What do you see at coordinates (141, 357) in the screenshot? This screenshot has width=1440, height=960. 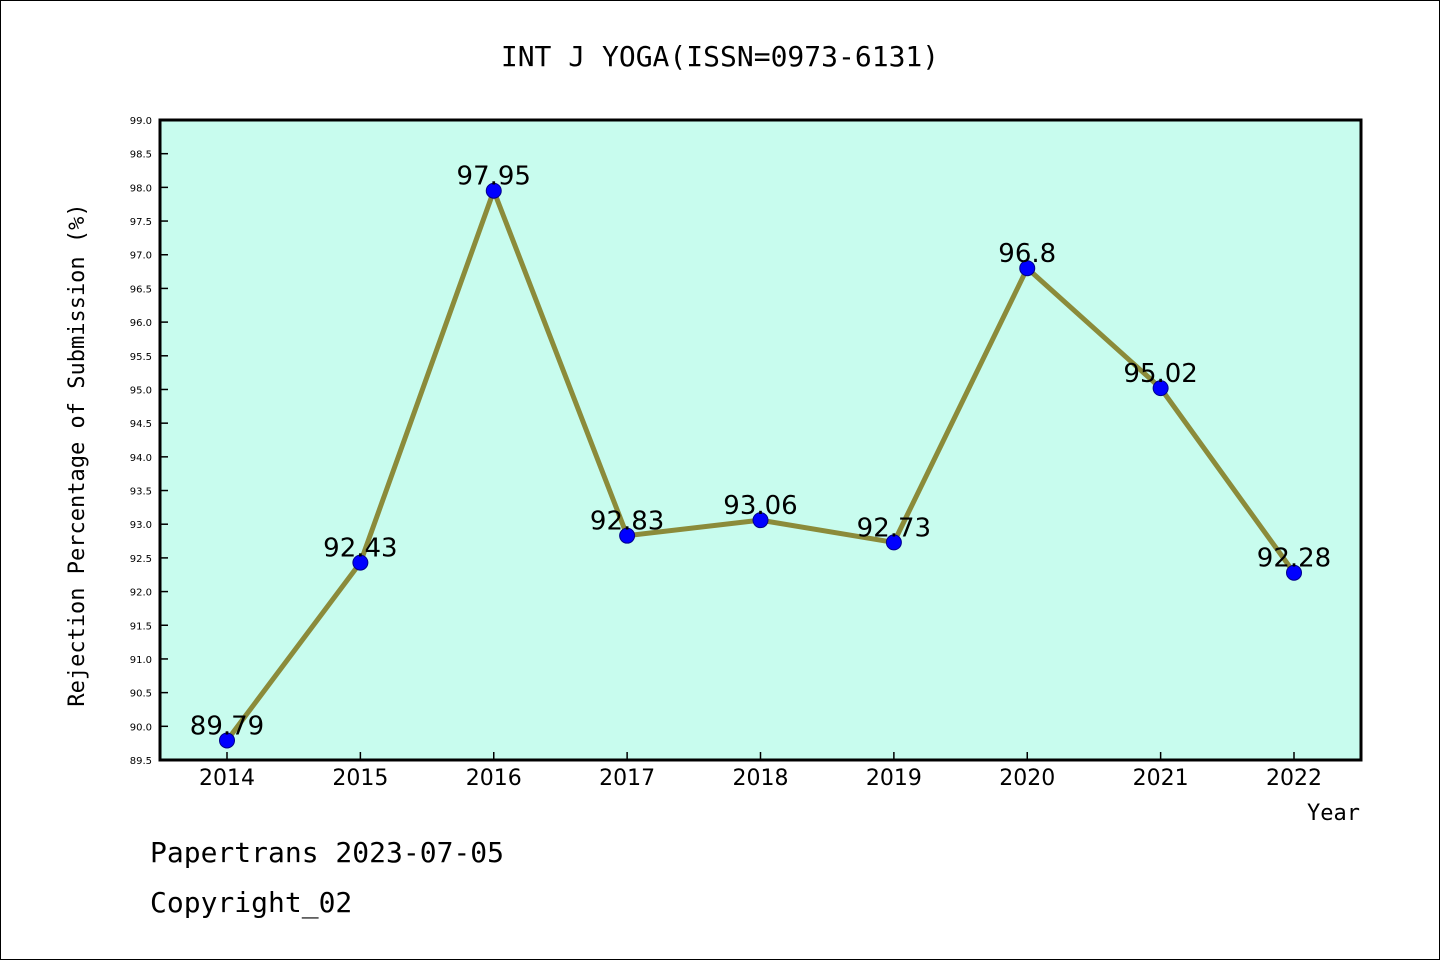 I see `y-tick-label: 95.5` at bounding box center [141, 357].